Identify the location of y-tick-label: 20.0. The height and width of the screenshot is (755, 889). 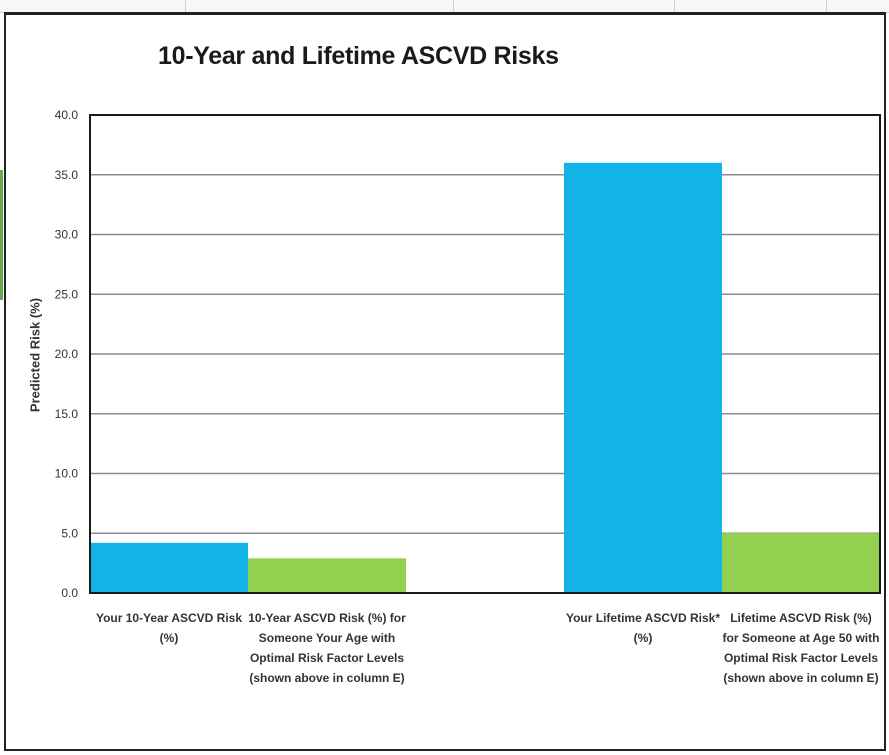
(67, 354).